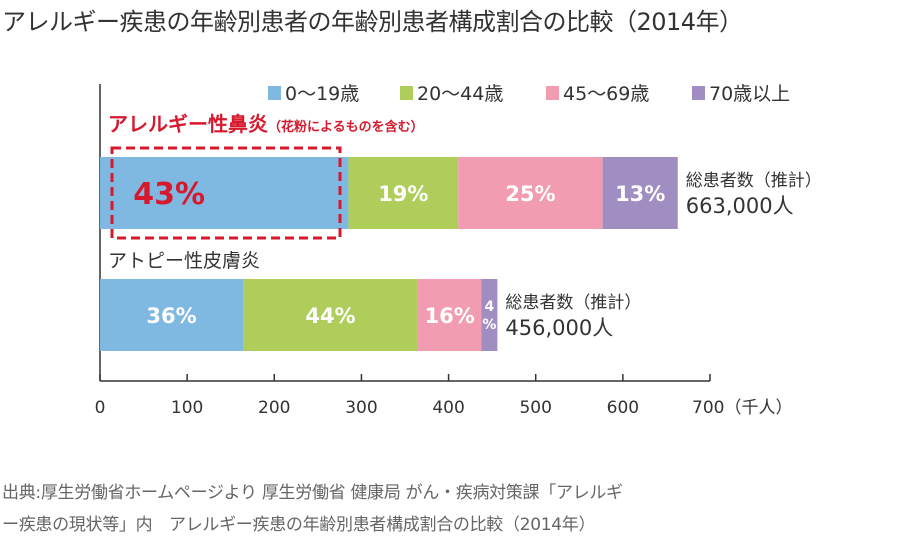  I want to click on x-tick-label: 0, so click(100, 408).